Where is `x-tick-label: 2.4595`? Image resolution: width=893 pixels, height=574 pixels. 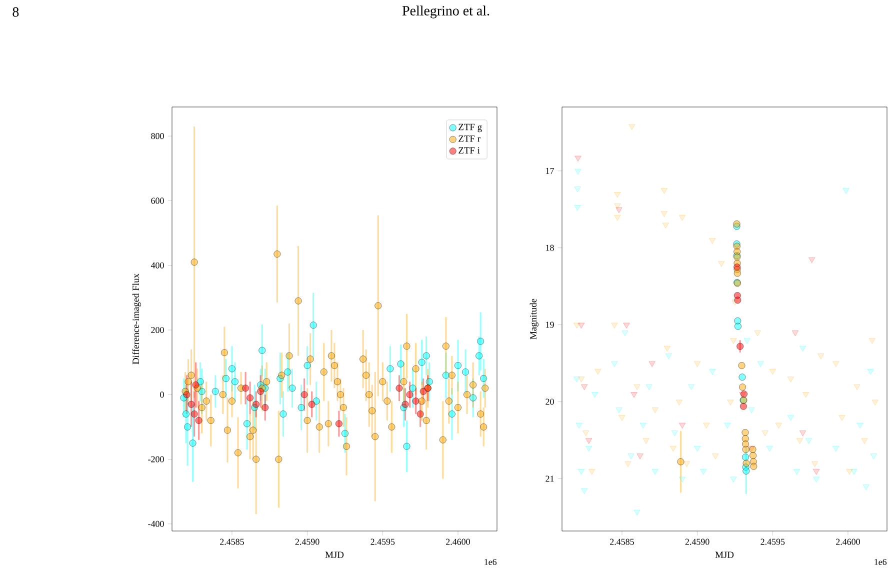
x-tick-label: 2.4595 is located at coordinates (382, 541).